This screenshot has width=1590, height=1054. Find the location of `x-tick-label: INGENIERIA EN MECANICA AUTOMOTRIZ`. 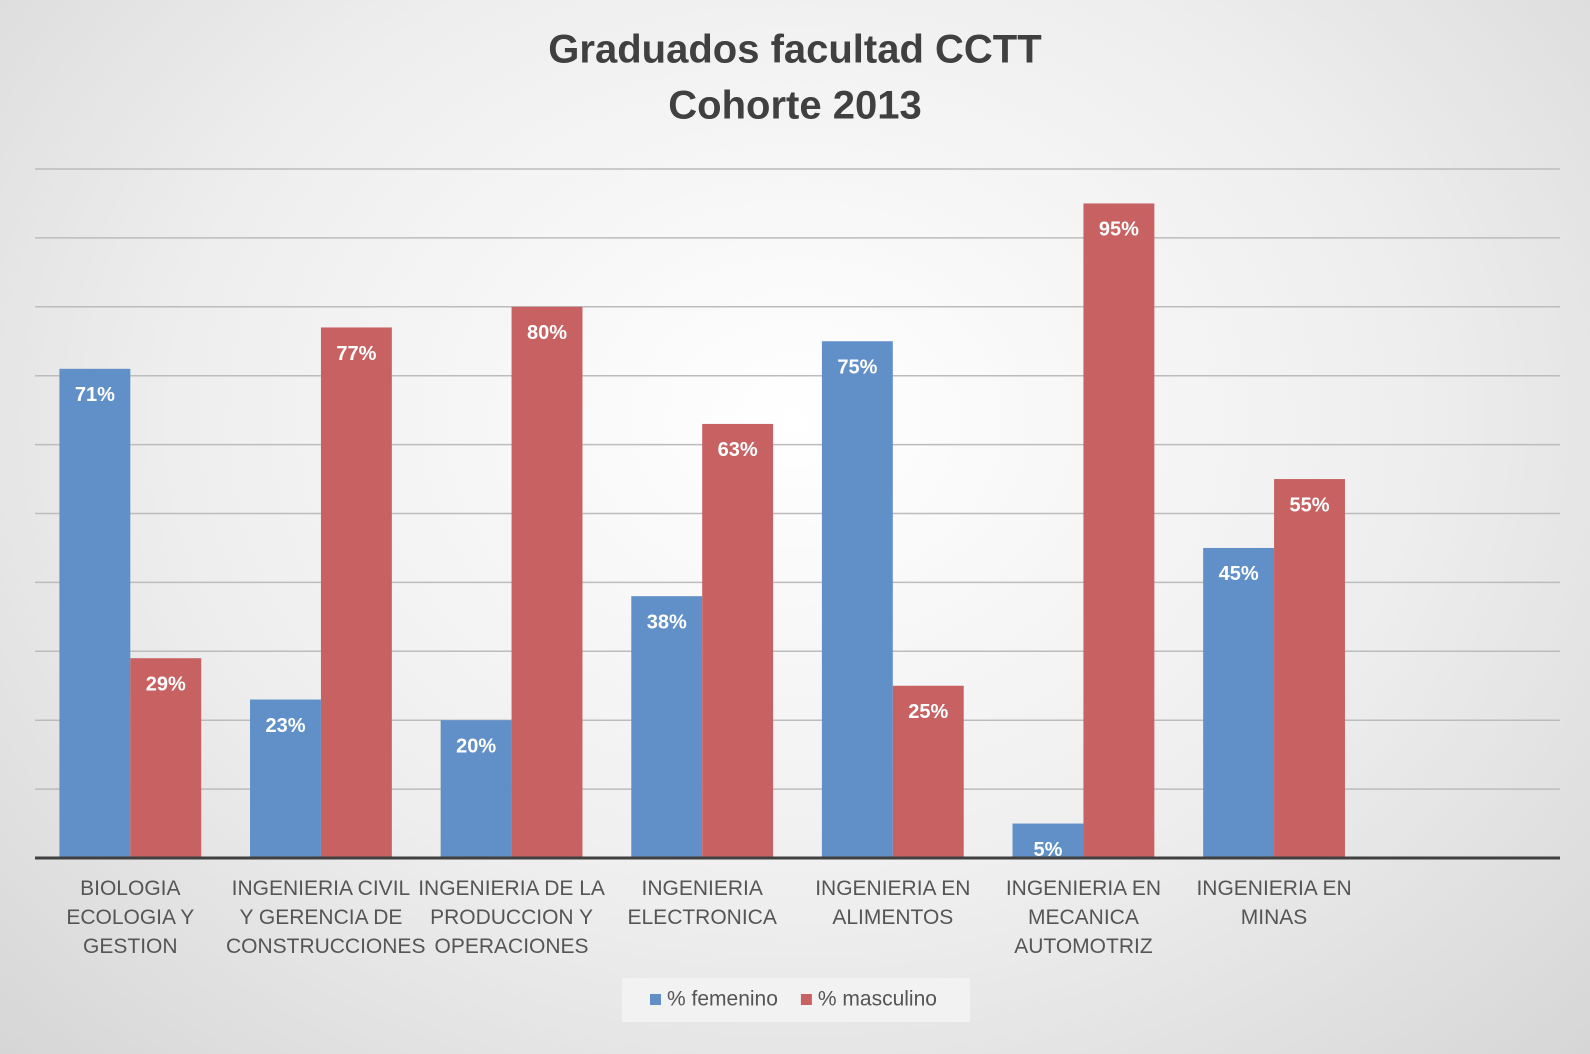

x-tick-label: INGENIERIA EN MECANICA AUTOMOTRIZ is located at coordinates (1083, 917).